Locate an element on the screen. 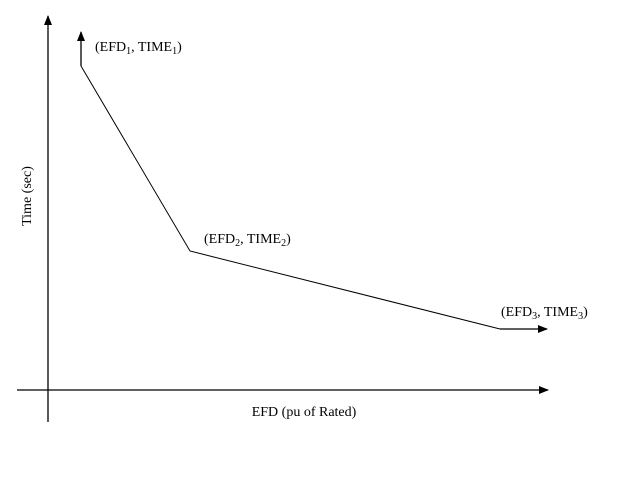 The height and width of the screenshot is (491, 619). point-label-1: (EFD1, TIME1) is located at coordinates (138, 48).